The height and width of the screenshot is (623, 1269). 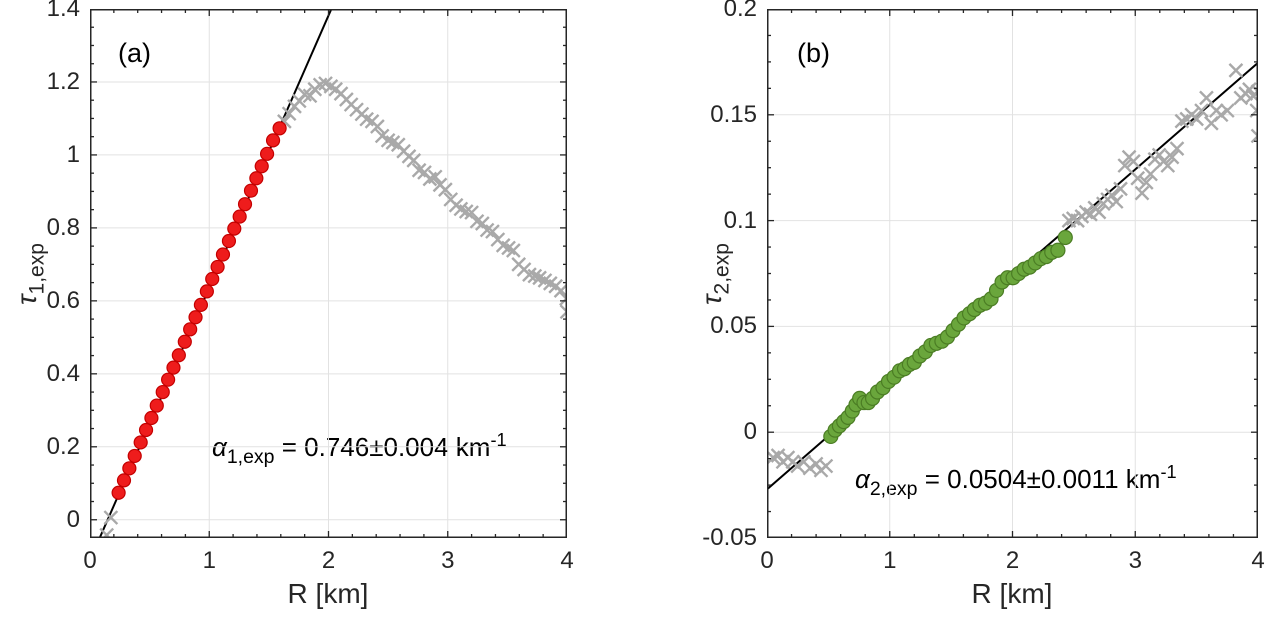 I want to click on panel-a-yaxis-label: τ1,exp, so click(x=28, y=274).